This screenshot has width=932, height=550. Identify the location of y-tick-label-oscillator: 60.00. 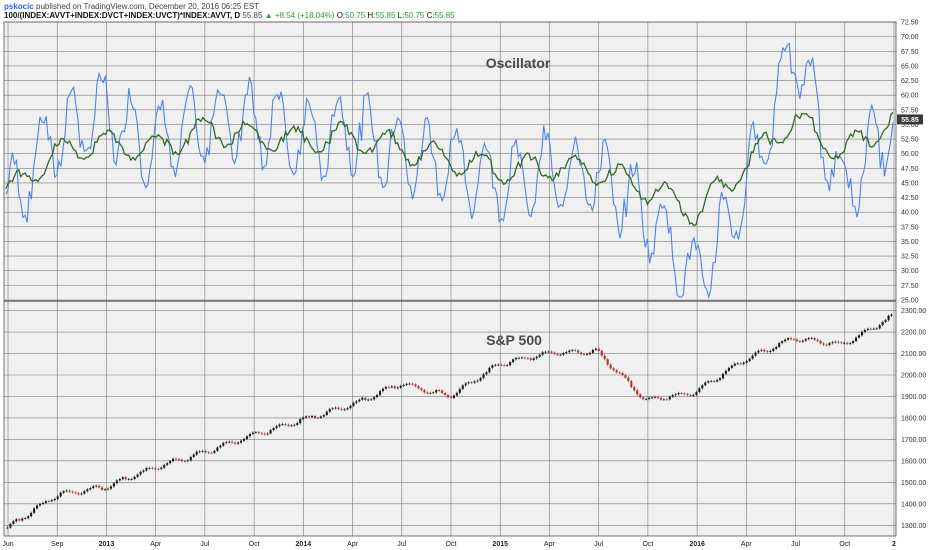
(910, 96).